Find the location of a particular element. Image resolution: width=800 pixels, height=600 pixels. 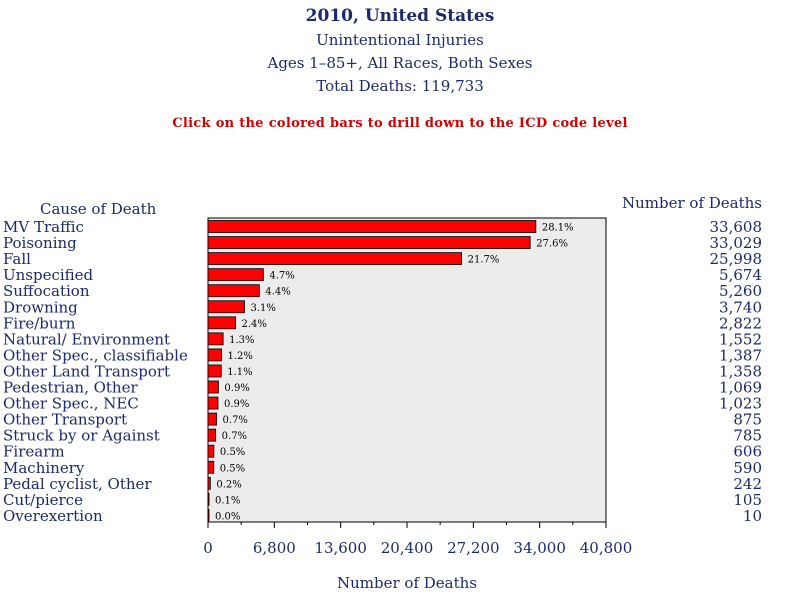

bar-mv-traffic is located at coordinates (372, 226).